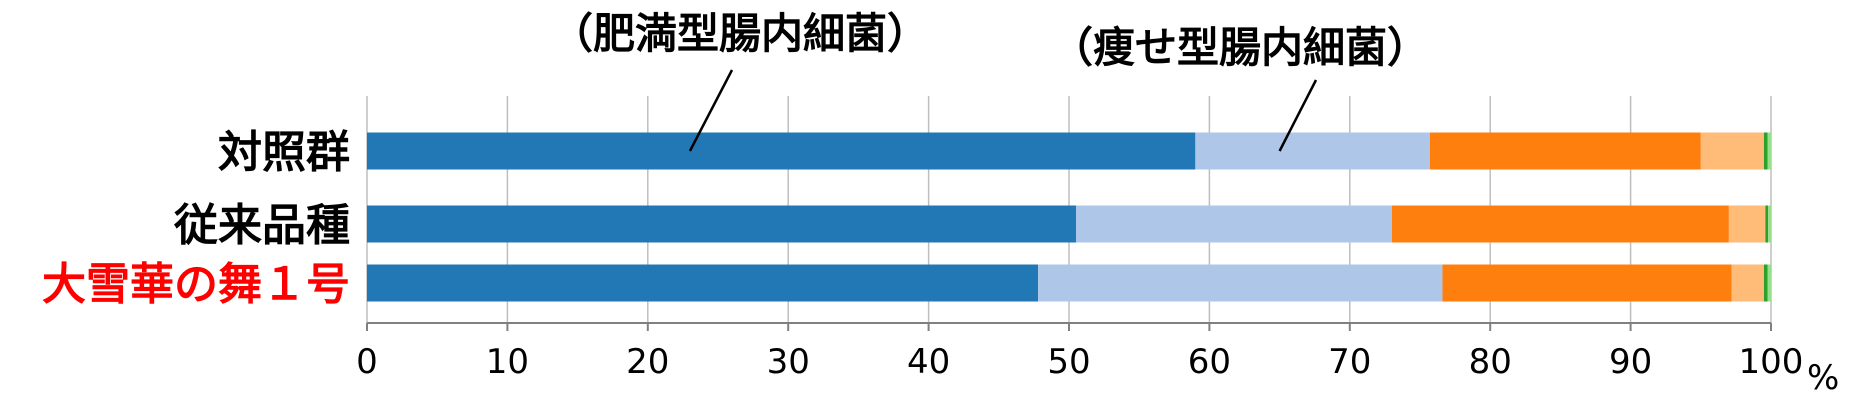 The image size is (1865, 404). Describe the element at coordinates (928, 362) in the screenshot. I see `x-tick-label-40: 40` at that location.